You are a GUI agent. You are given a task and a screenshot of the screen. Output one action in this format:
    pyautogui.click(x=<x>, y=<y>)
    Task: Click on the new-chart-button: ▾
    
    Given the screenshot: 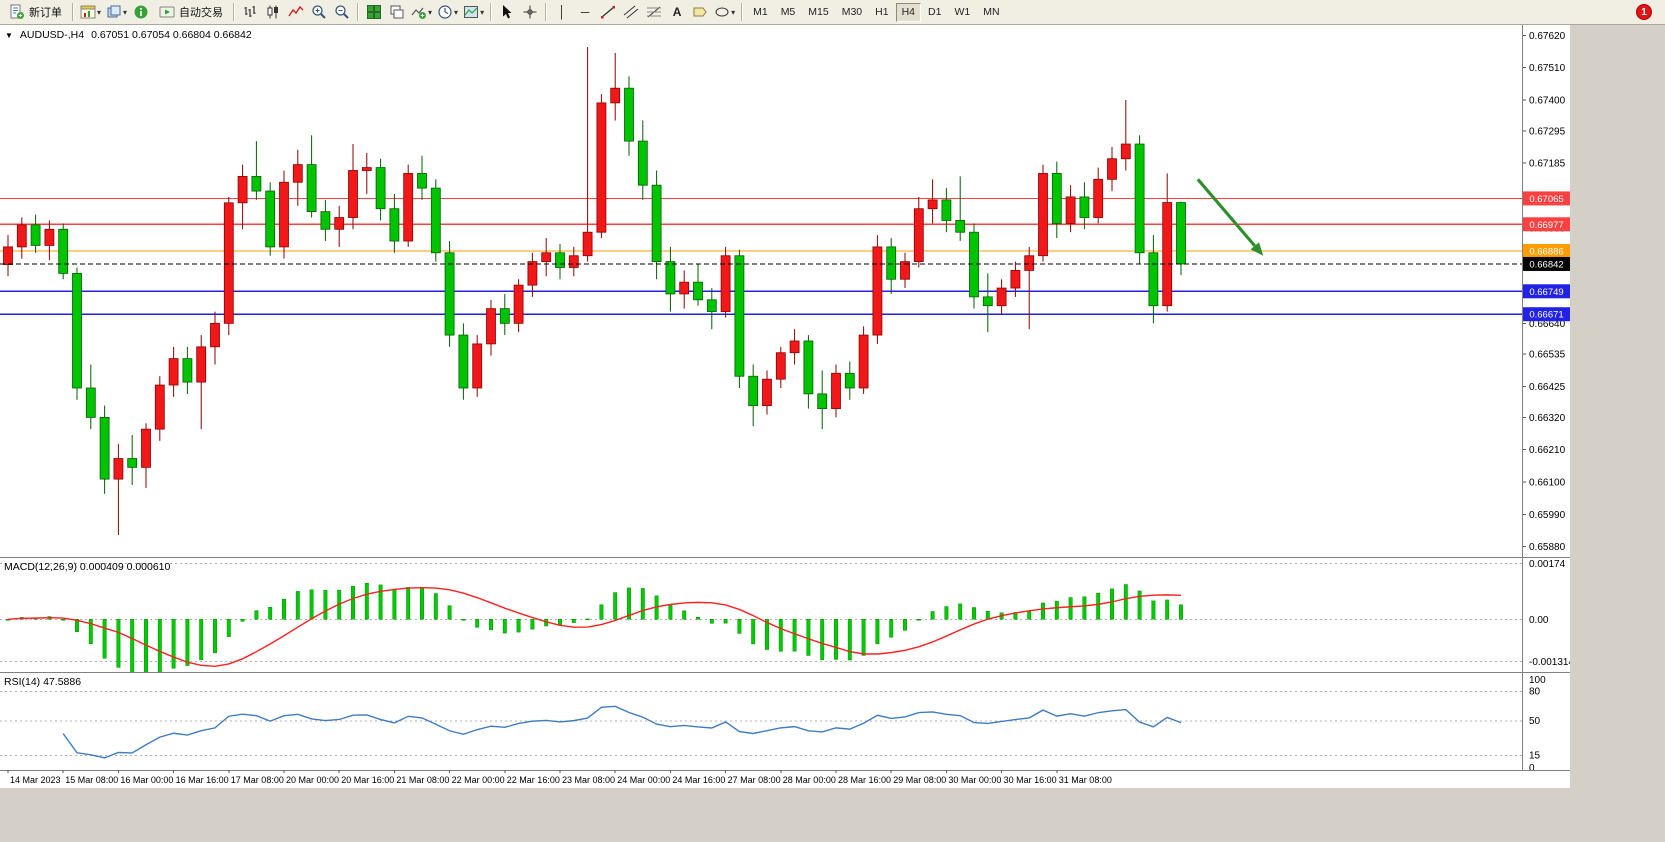 What is the action you would take?
    pyautogui.click(x=90, y=12)
    